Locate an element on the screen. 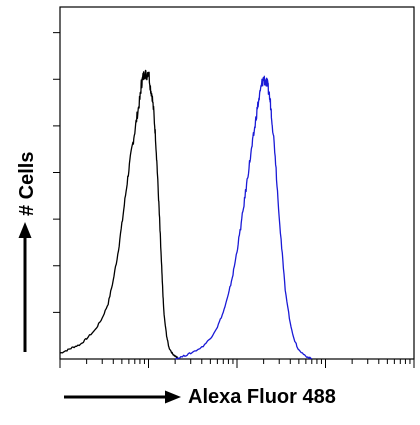 This screenshot has height=425, width=420. x-axis-label-group: Alexa Fluor 488 is located at coordinates (200, 397).